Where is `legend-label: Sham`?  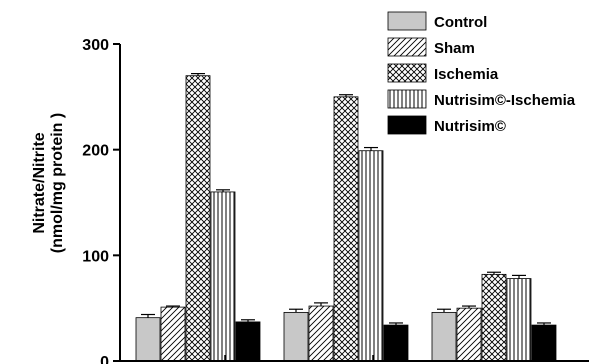
legend-label: Sham is located at coordinates (454, 48).